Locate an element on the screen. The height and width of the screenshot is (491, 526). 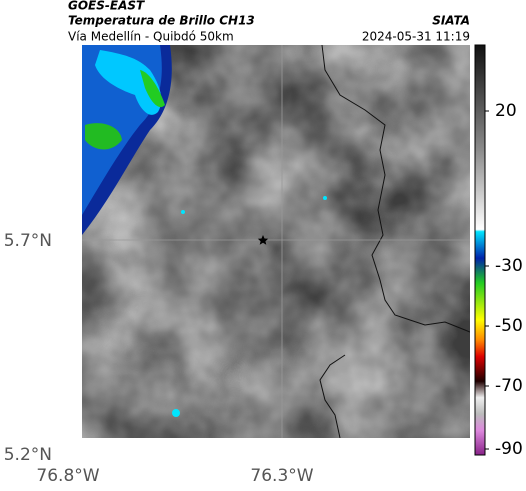
colorbar-label: -90 is located at coordinates (509, 449).